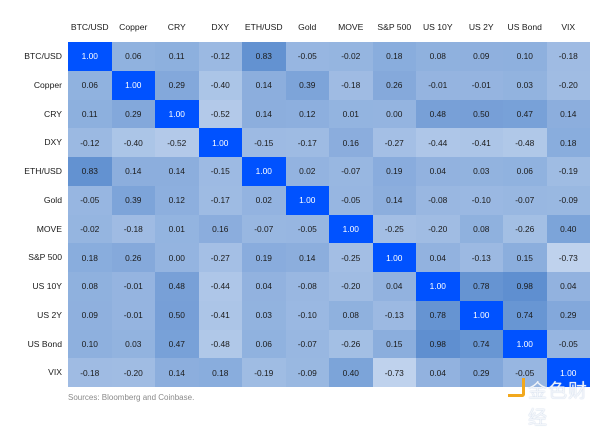 Image resolution: width=600 pixels, height=430 pixels. Describe the element at coordinates (220, 229) in the screenshot. I see `heatmap-cell: 0.16` at that location.